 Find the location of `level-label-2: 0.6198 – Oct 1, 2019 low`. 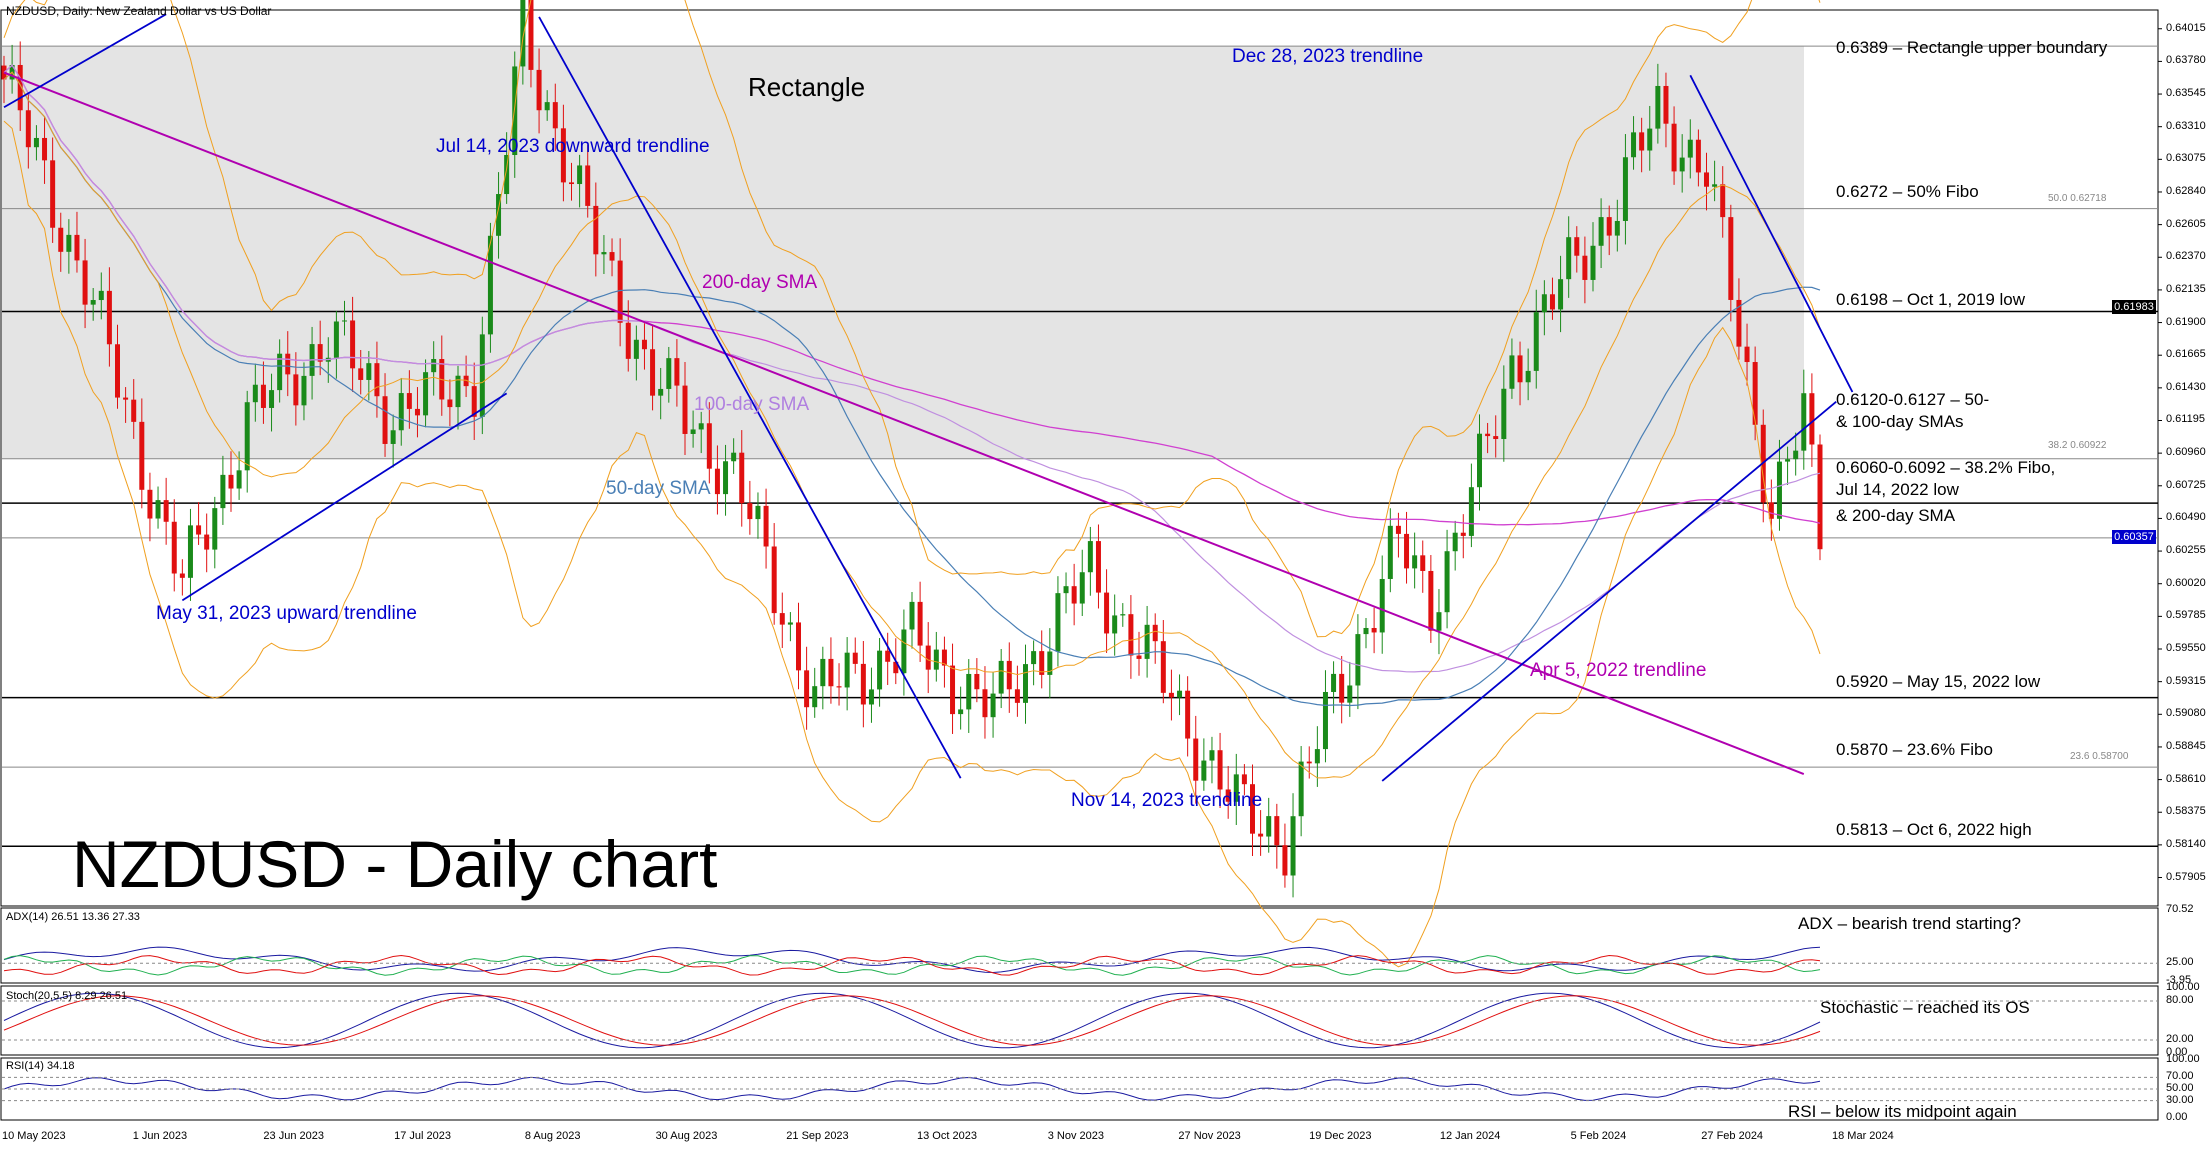

level-label-2: 0.6198 – Oct 1, 2019 low is located at coordinates (1931, 299).